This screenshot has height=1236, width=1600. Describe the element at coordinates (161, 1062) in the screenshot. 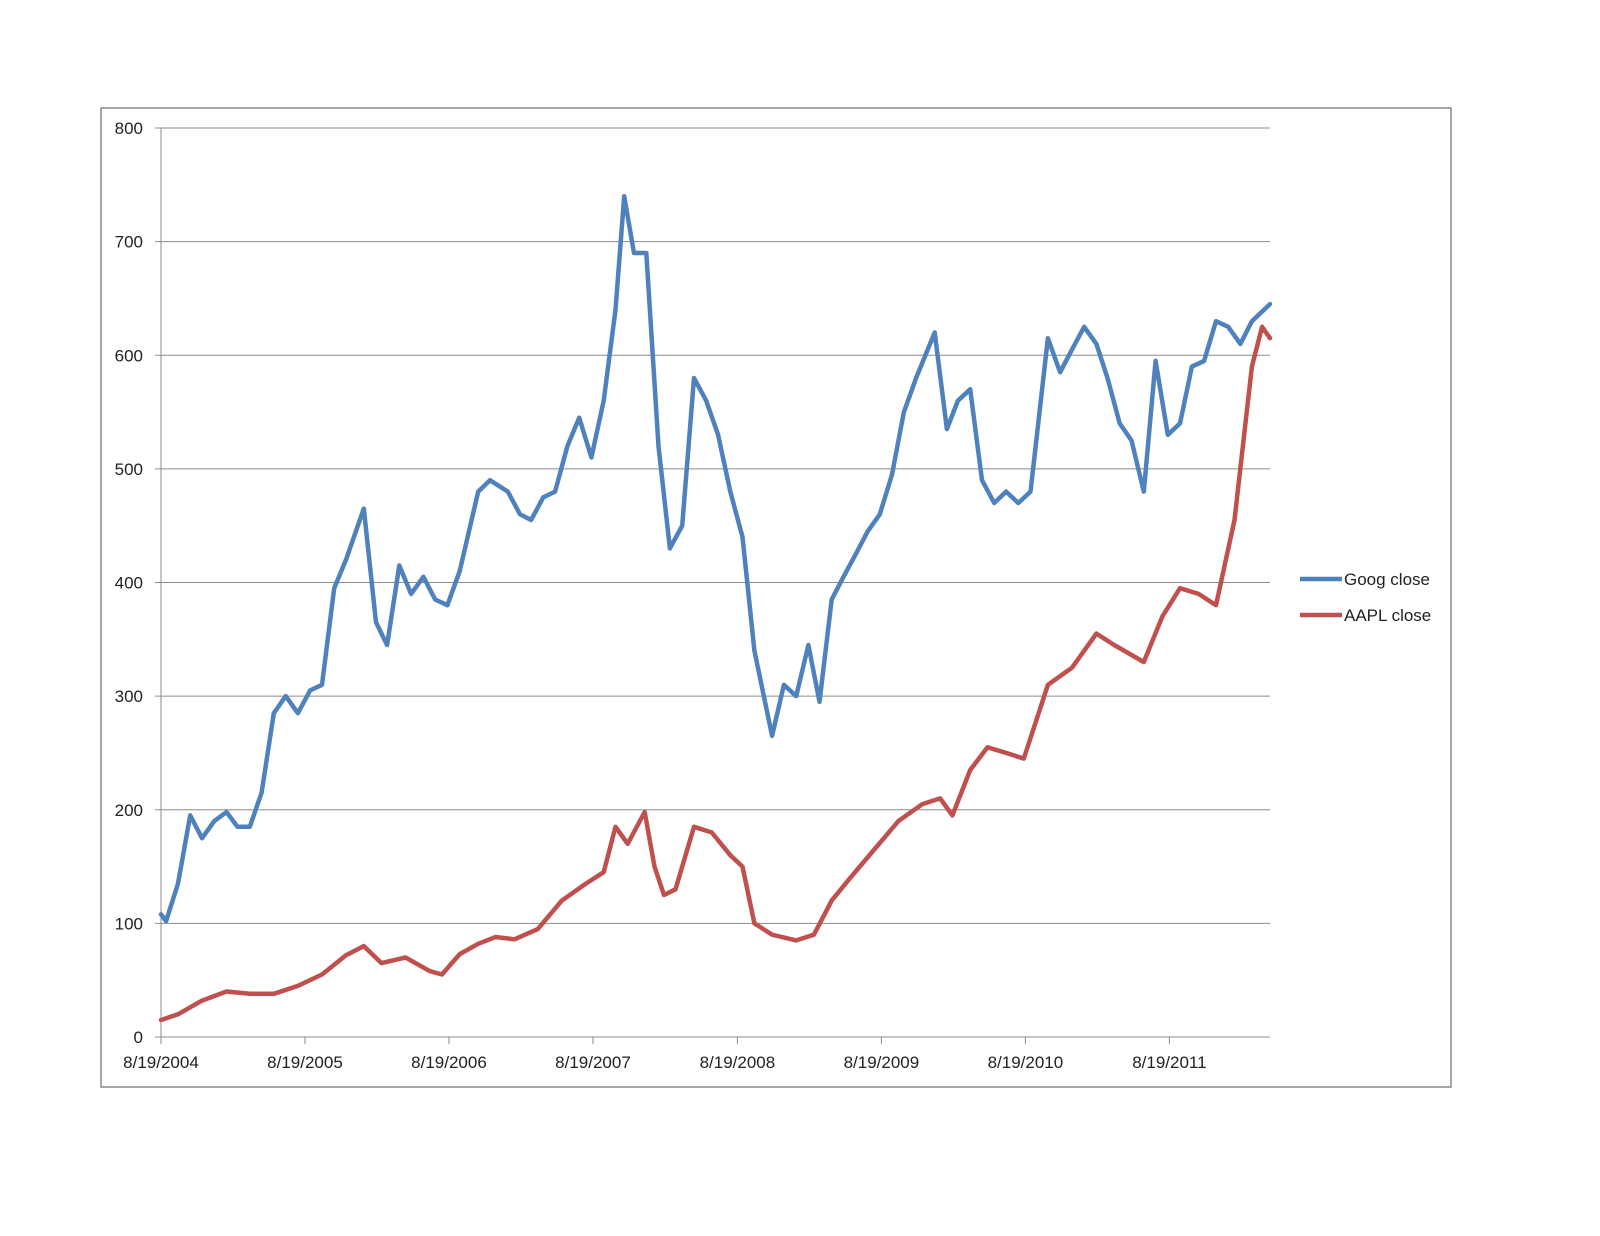

I see `x-tick-label: 8/19/2004` at that location.